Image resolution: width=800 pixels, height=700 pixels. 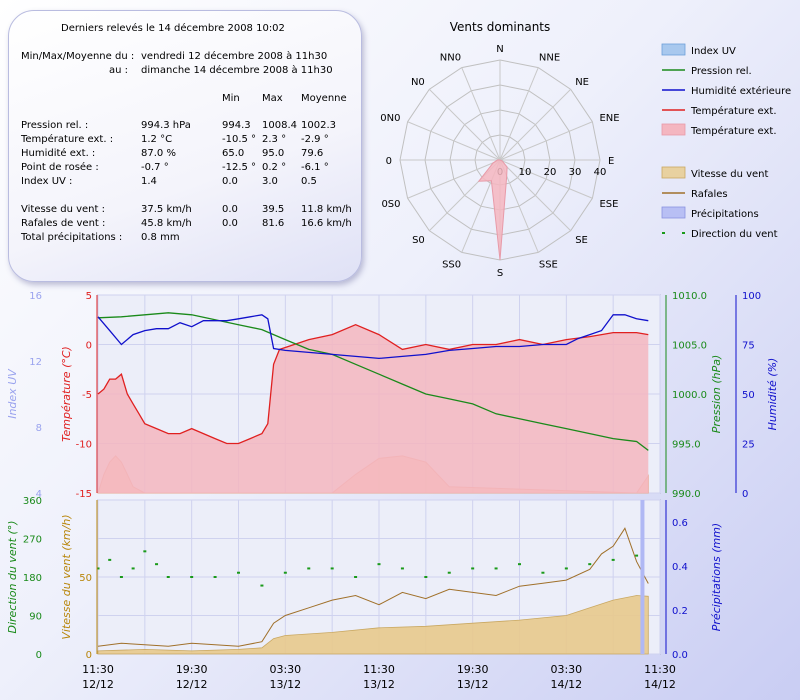 I want to click on stats-cell-current: 1.2 °C, so click(x=157, y=139).